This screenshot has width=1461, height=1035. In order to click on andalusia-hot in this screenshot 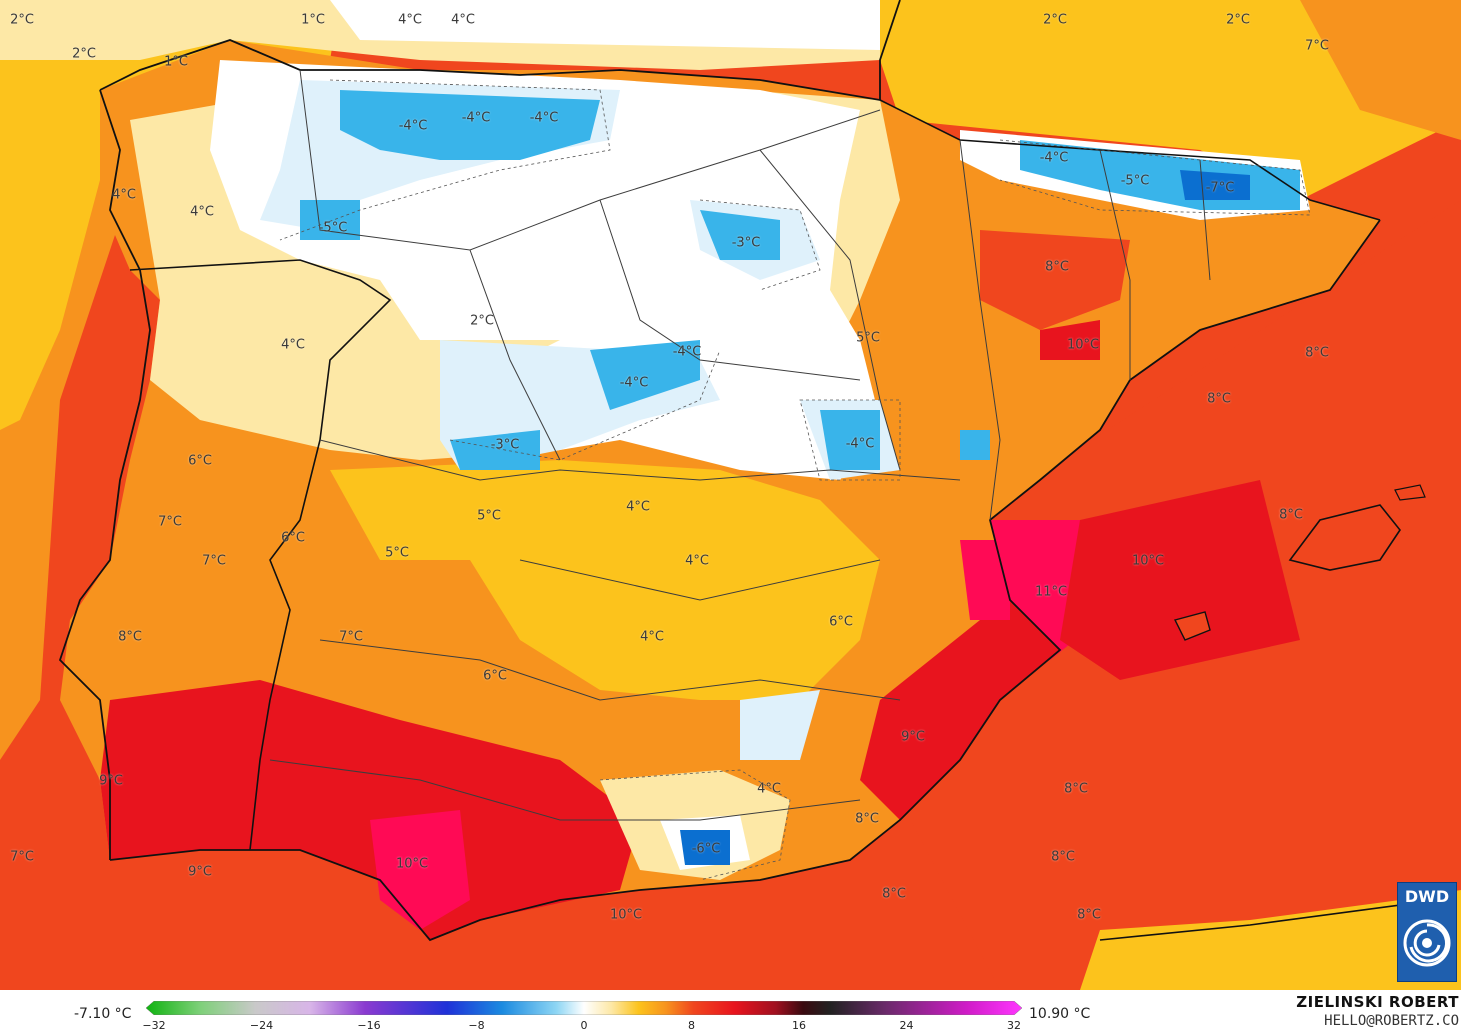, I will do `click(370, 810)`.